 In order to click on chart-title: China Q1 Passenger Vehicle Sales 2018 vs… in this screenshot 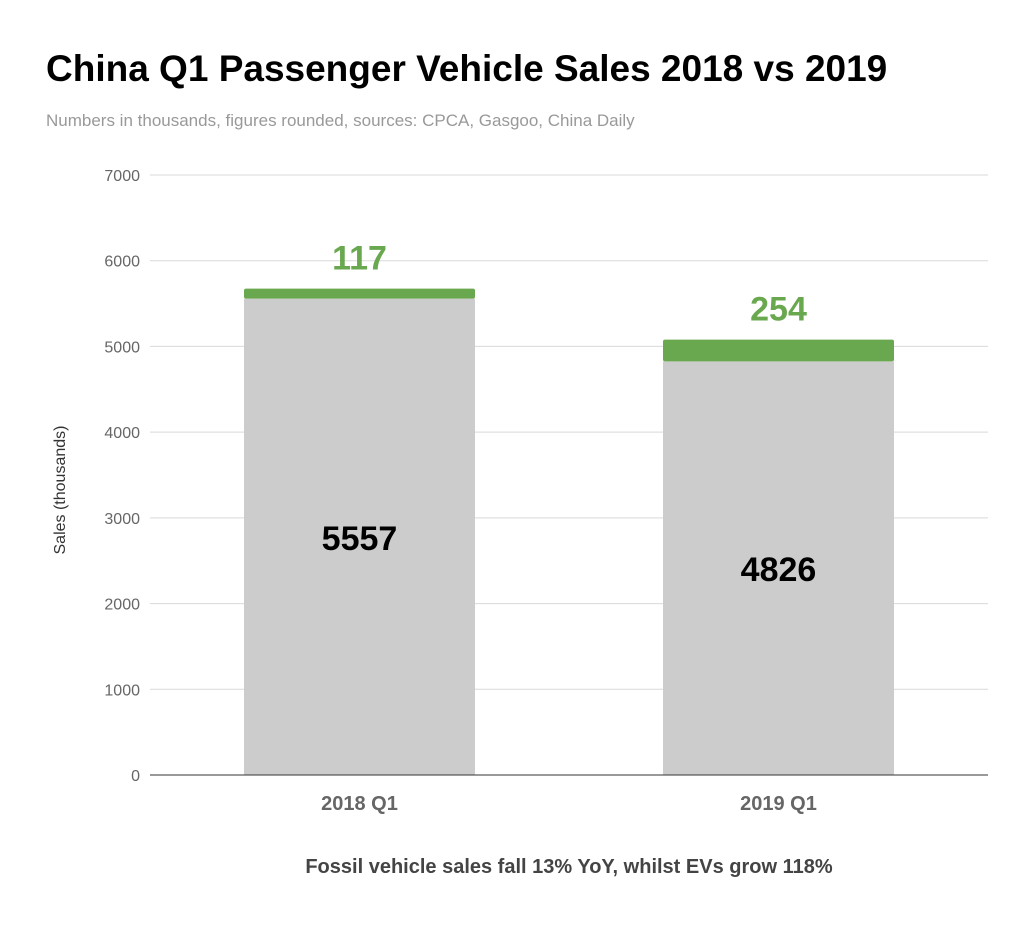, I will do `click(467, 68)`.